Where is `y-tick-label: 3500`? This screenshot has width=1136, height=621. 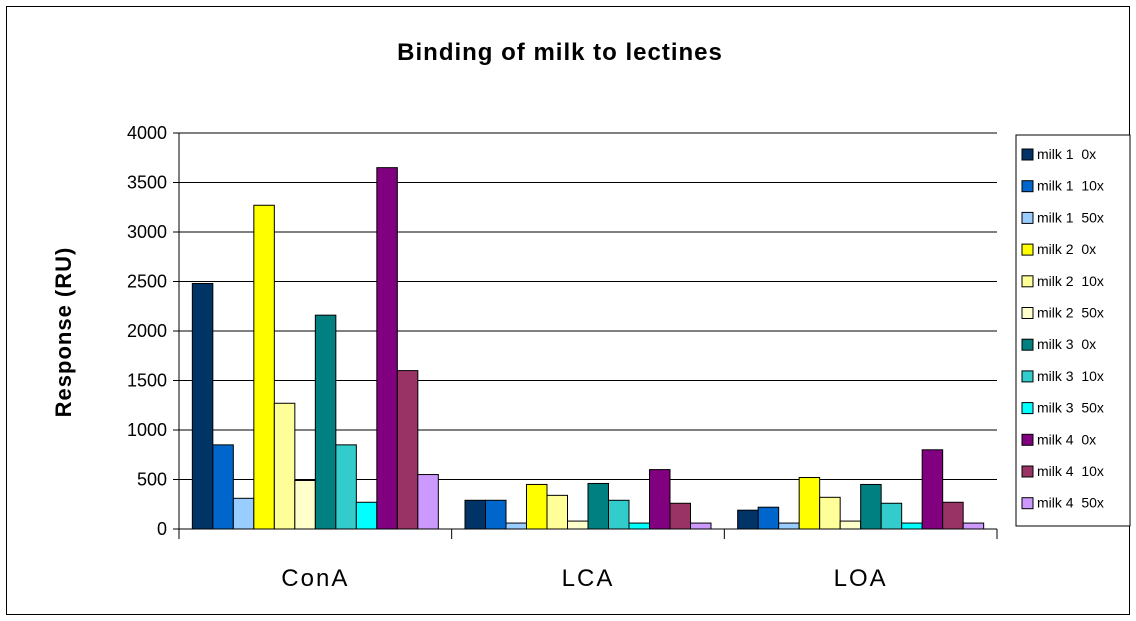 y-tick-label: 3500 is located at coordinates (147, 183).